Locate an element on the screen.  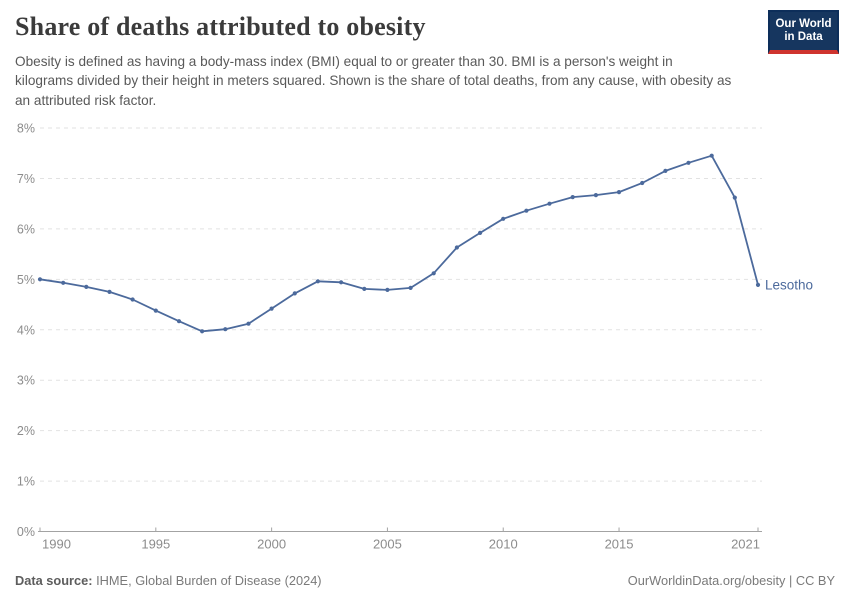
y-axis-tick-label: 3% is located at coordinates (26, 381).